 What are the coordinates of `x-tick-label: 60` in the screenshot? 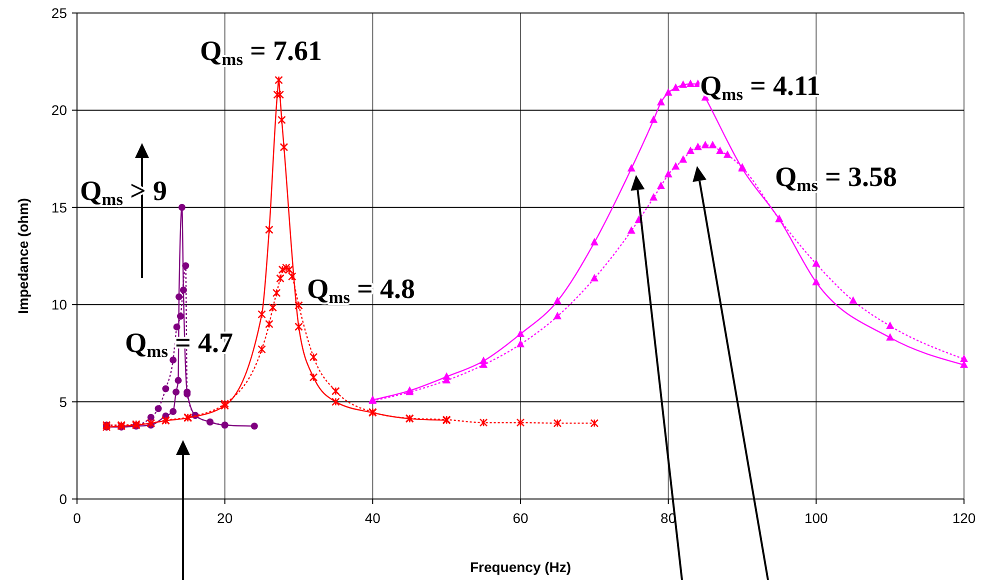 It's located at (520, 518).